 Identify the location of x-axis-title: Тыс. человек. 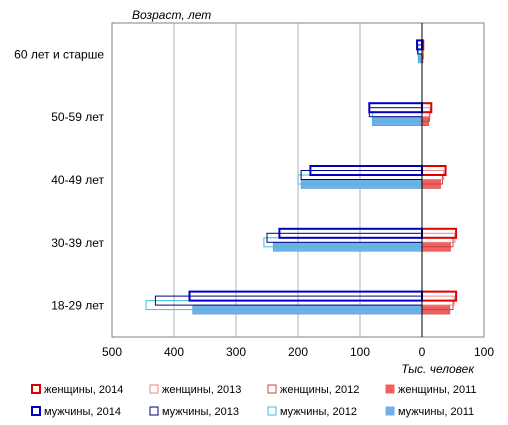
(438, 369).